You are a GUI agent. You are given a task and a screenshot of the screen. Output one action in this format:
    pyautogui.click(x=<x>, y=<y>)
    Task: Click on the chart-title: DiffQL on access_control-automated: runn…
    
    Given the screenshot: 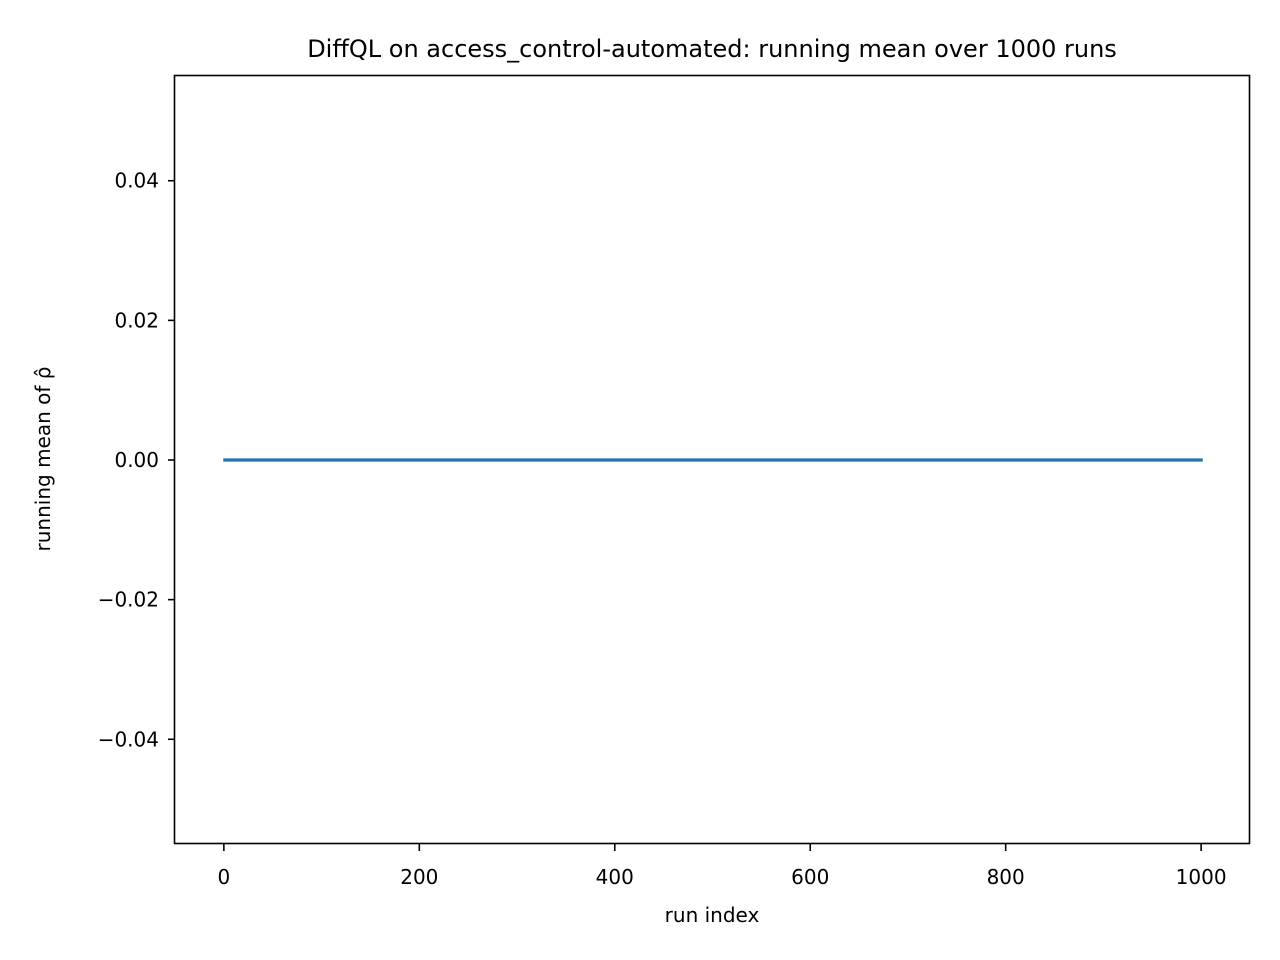 What is the action you would take?
    pyautogui.click(x=712, y=49)
    